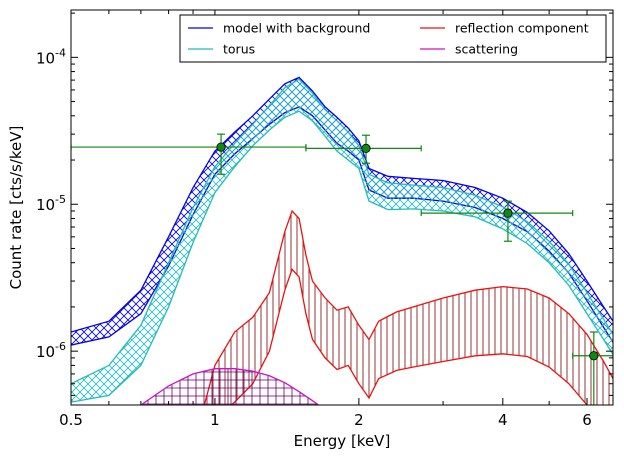 The width and height of the screenshot is (624, 459). I want to click on x-tick-label: 0.5, so click(71, 420).